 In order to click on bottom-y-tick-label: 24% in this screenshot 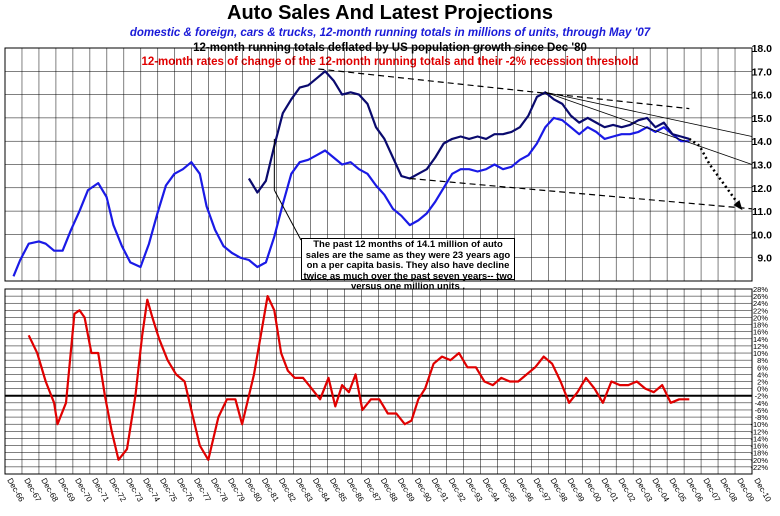, I will do `click(760, 303)`.